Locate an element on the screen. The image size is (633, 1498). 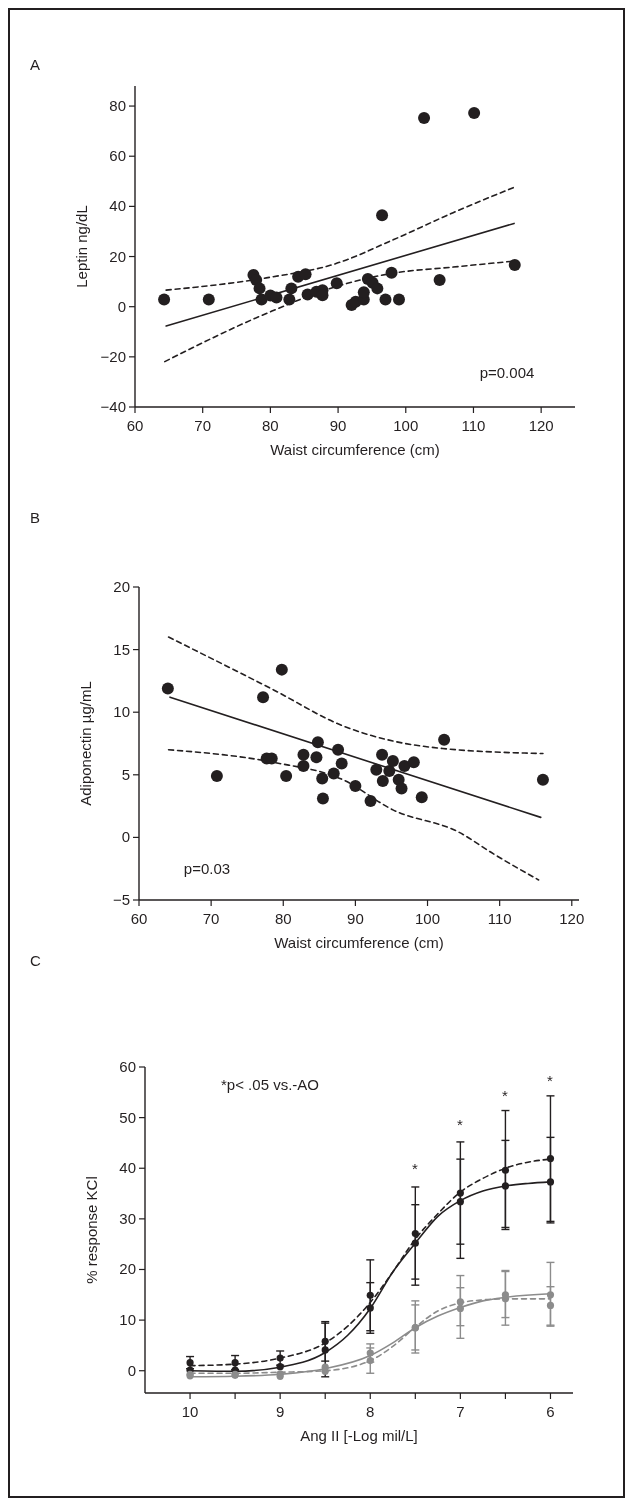
y-tick-label: 80 is located at coordinates (117, 106).